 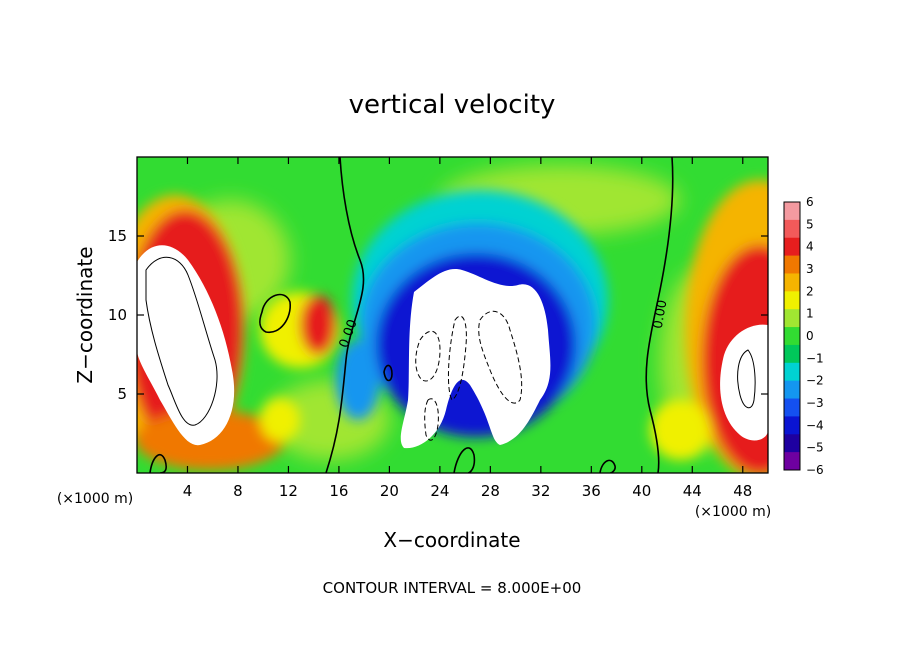 What do you see at coordinates (95, 499) in the screenshot?
I see `x-unit-left: (×1000 m)` at bounding box center [95, 499].